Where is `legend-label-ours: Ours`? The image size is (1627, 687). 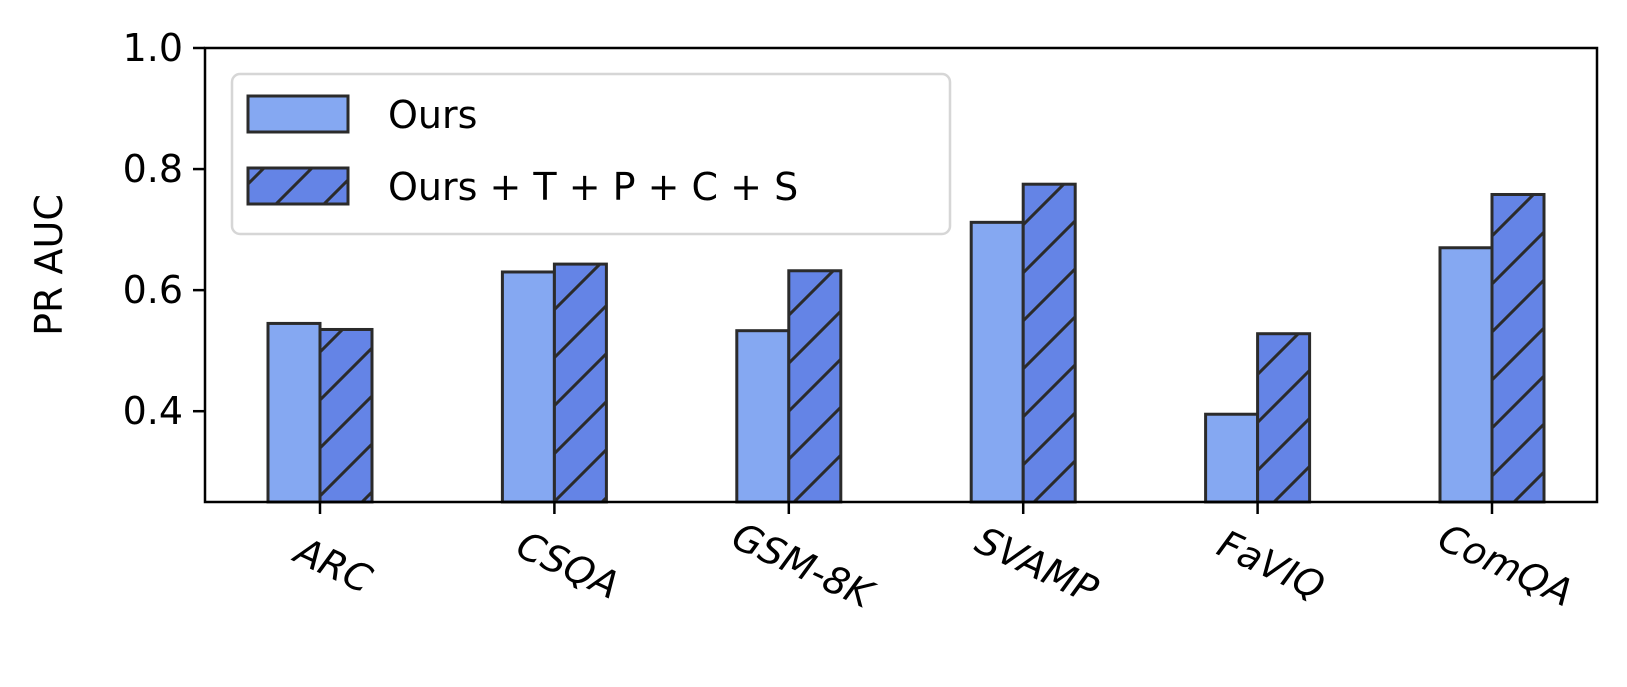
legend-label-ours: Ours is located at coordinates (432, 115).